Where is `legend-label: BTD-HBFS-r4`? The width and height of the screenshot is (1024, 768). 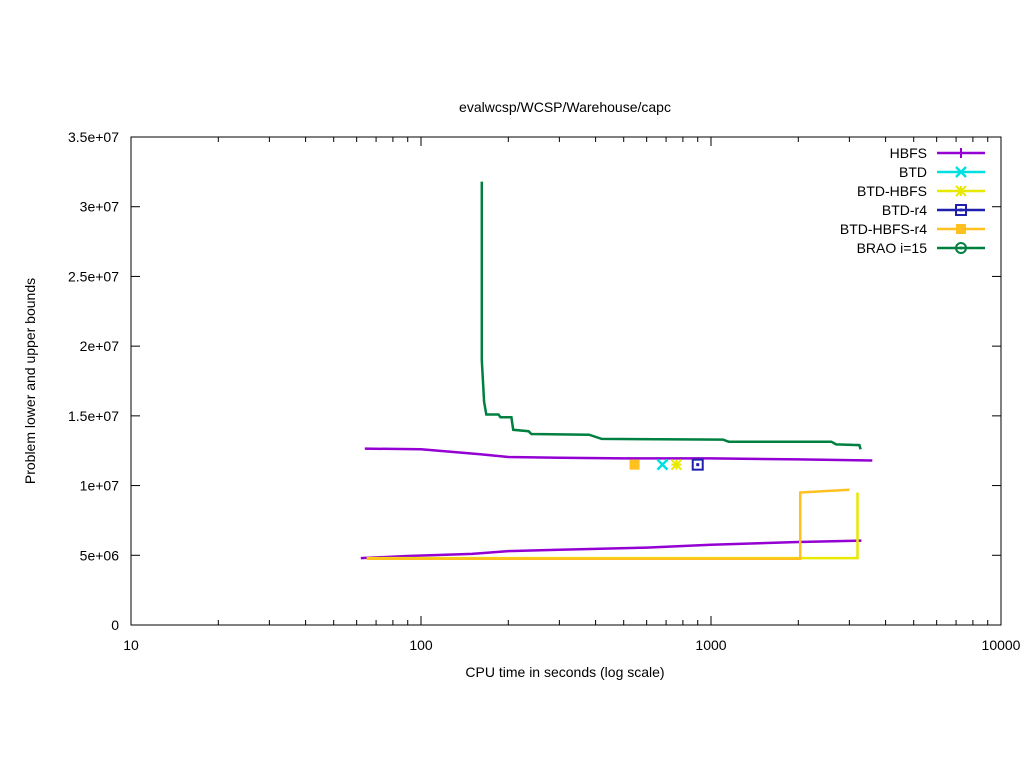 legend-label: BTD-HBFS-r4 is located at coordinates (883, 229).